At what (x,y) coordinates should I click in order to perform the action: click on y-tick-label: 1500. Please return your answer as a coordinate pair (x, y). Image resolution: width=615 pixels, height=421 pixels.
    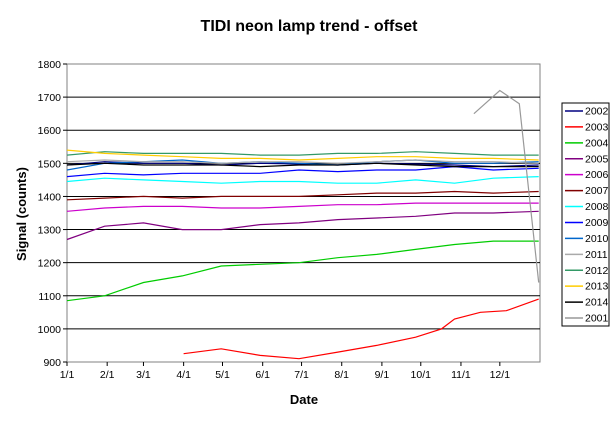
    Looking at the image, I should click on (50, 164).